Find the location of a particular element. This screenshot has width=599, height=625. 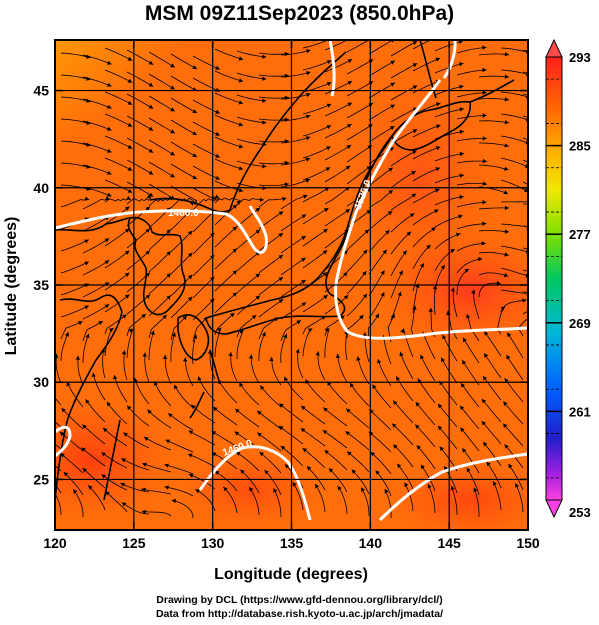

colorbar-tick-label: 261 is located at coordinates (580, 411).